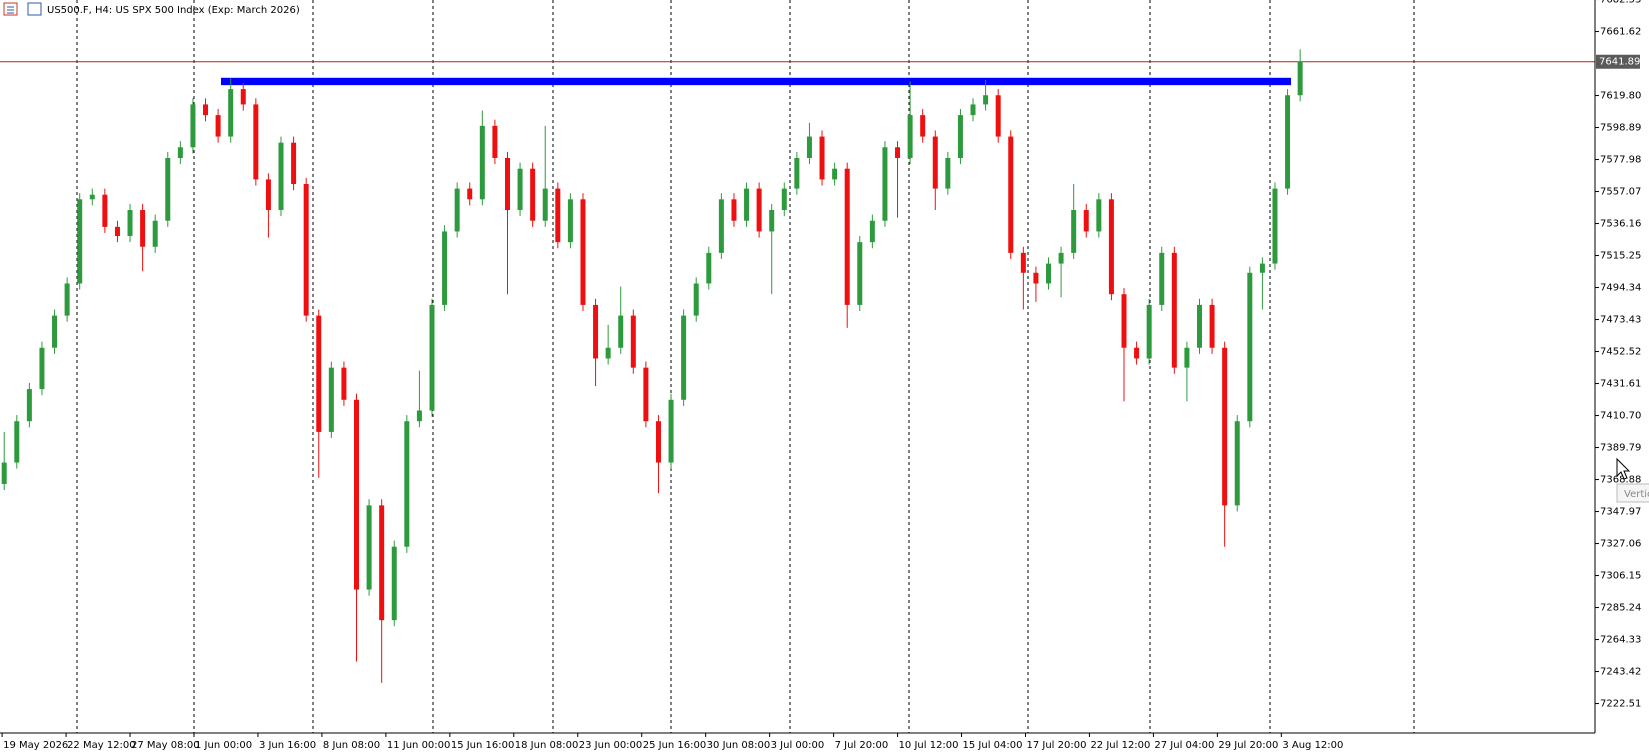 Image resolution: width=1649 pixels, height=755 pixels. Describe the element at coordinates (862, 745) in the screenshot. I see `x-tick-label: 7 Jul 20:00` at that location.